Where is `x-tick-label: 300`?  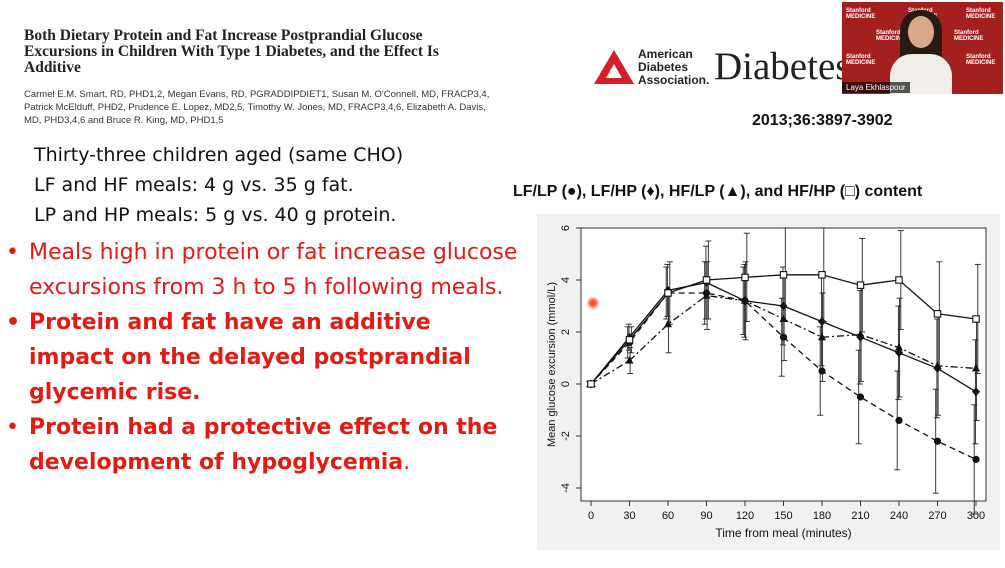
x-tick-label: 300 is located at coordinates (976, 516).